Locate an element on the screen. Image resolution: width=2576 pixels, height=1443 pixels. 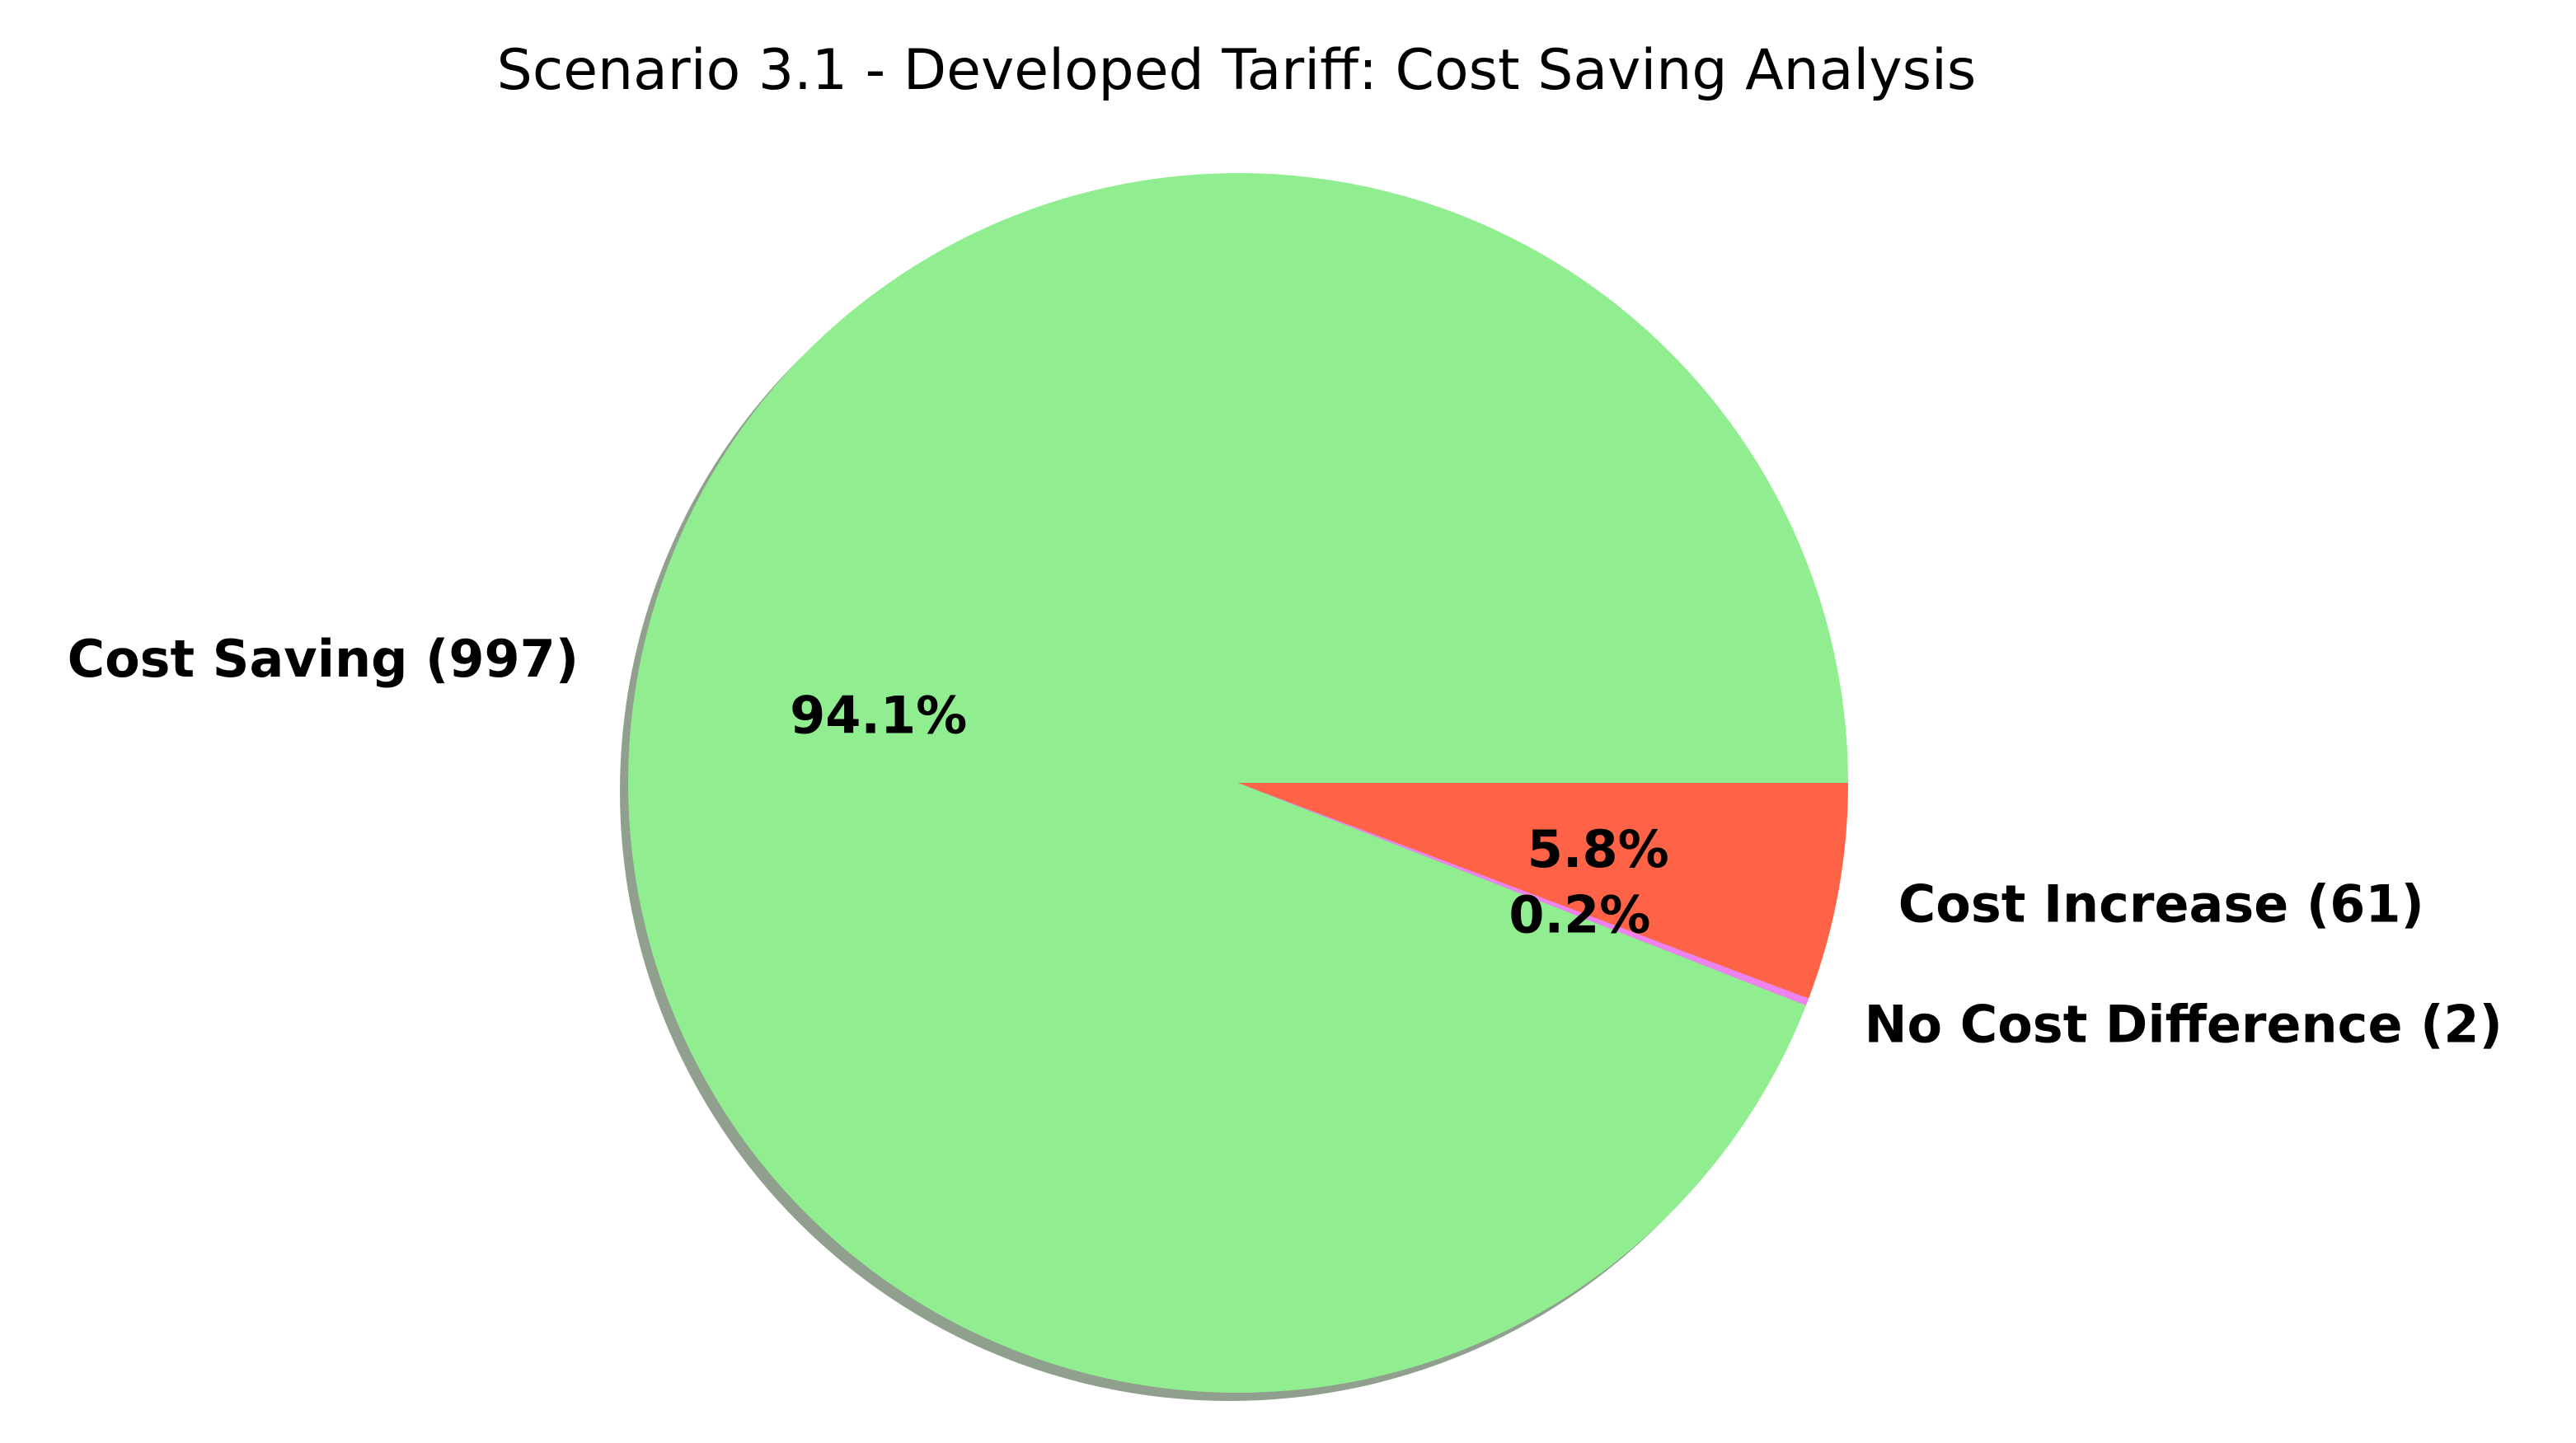
label-cost-increase: Cost Increase (61) is located at coordinates (2161, 904).